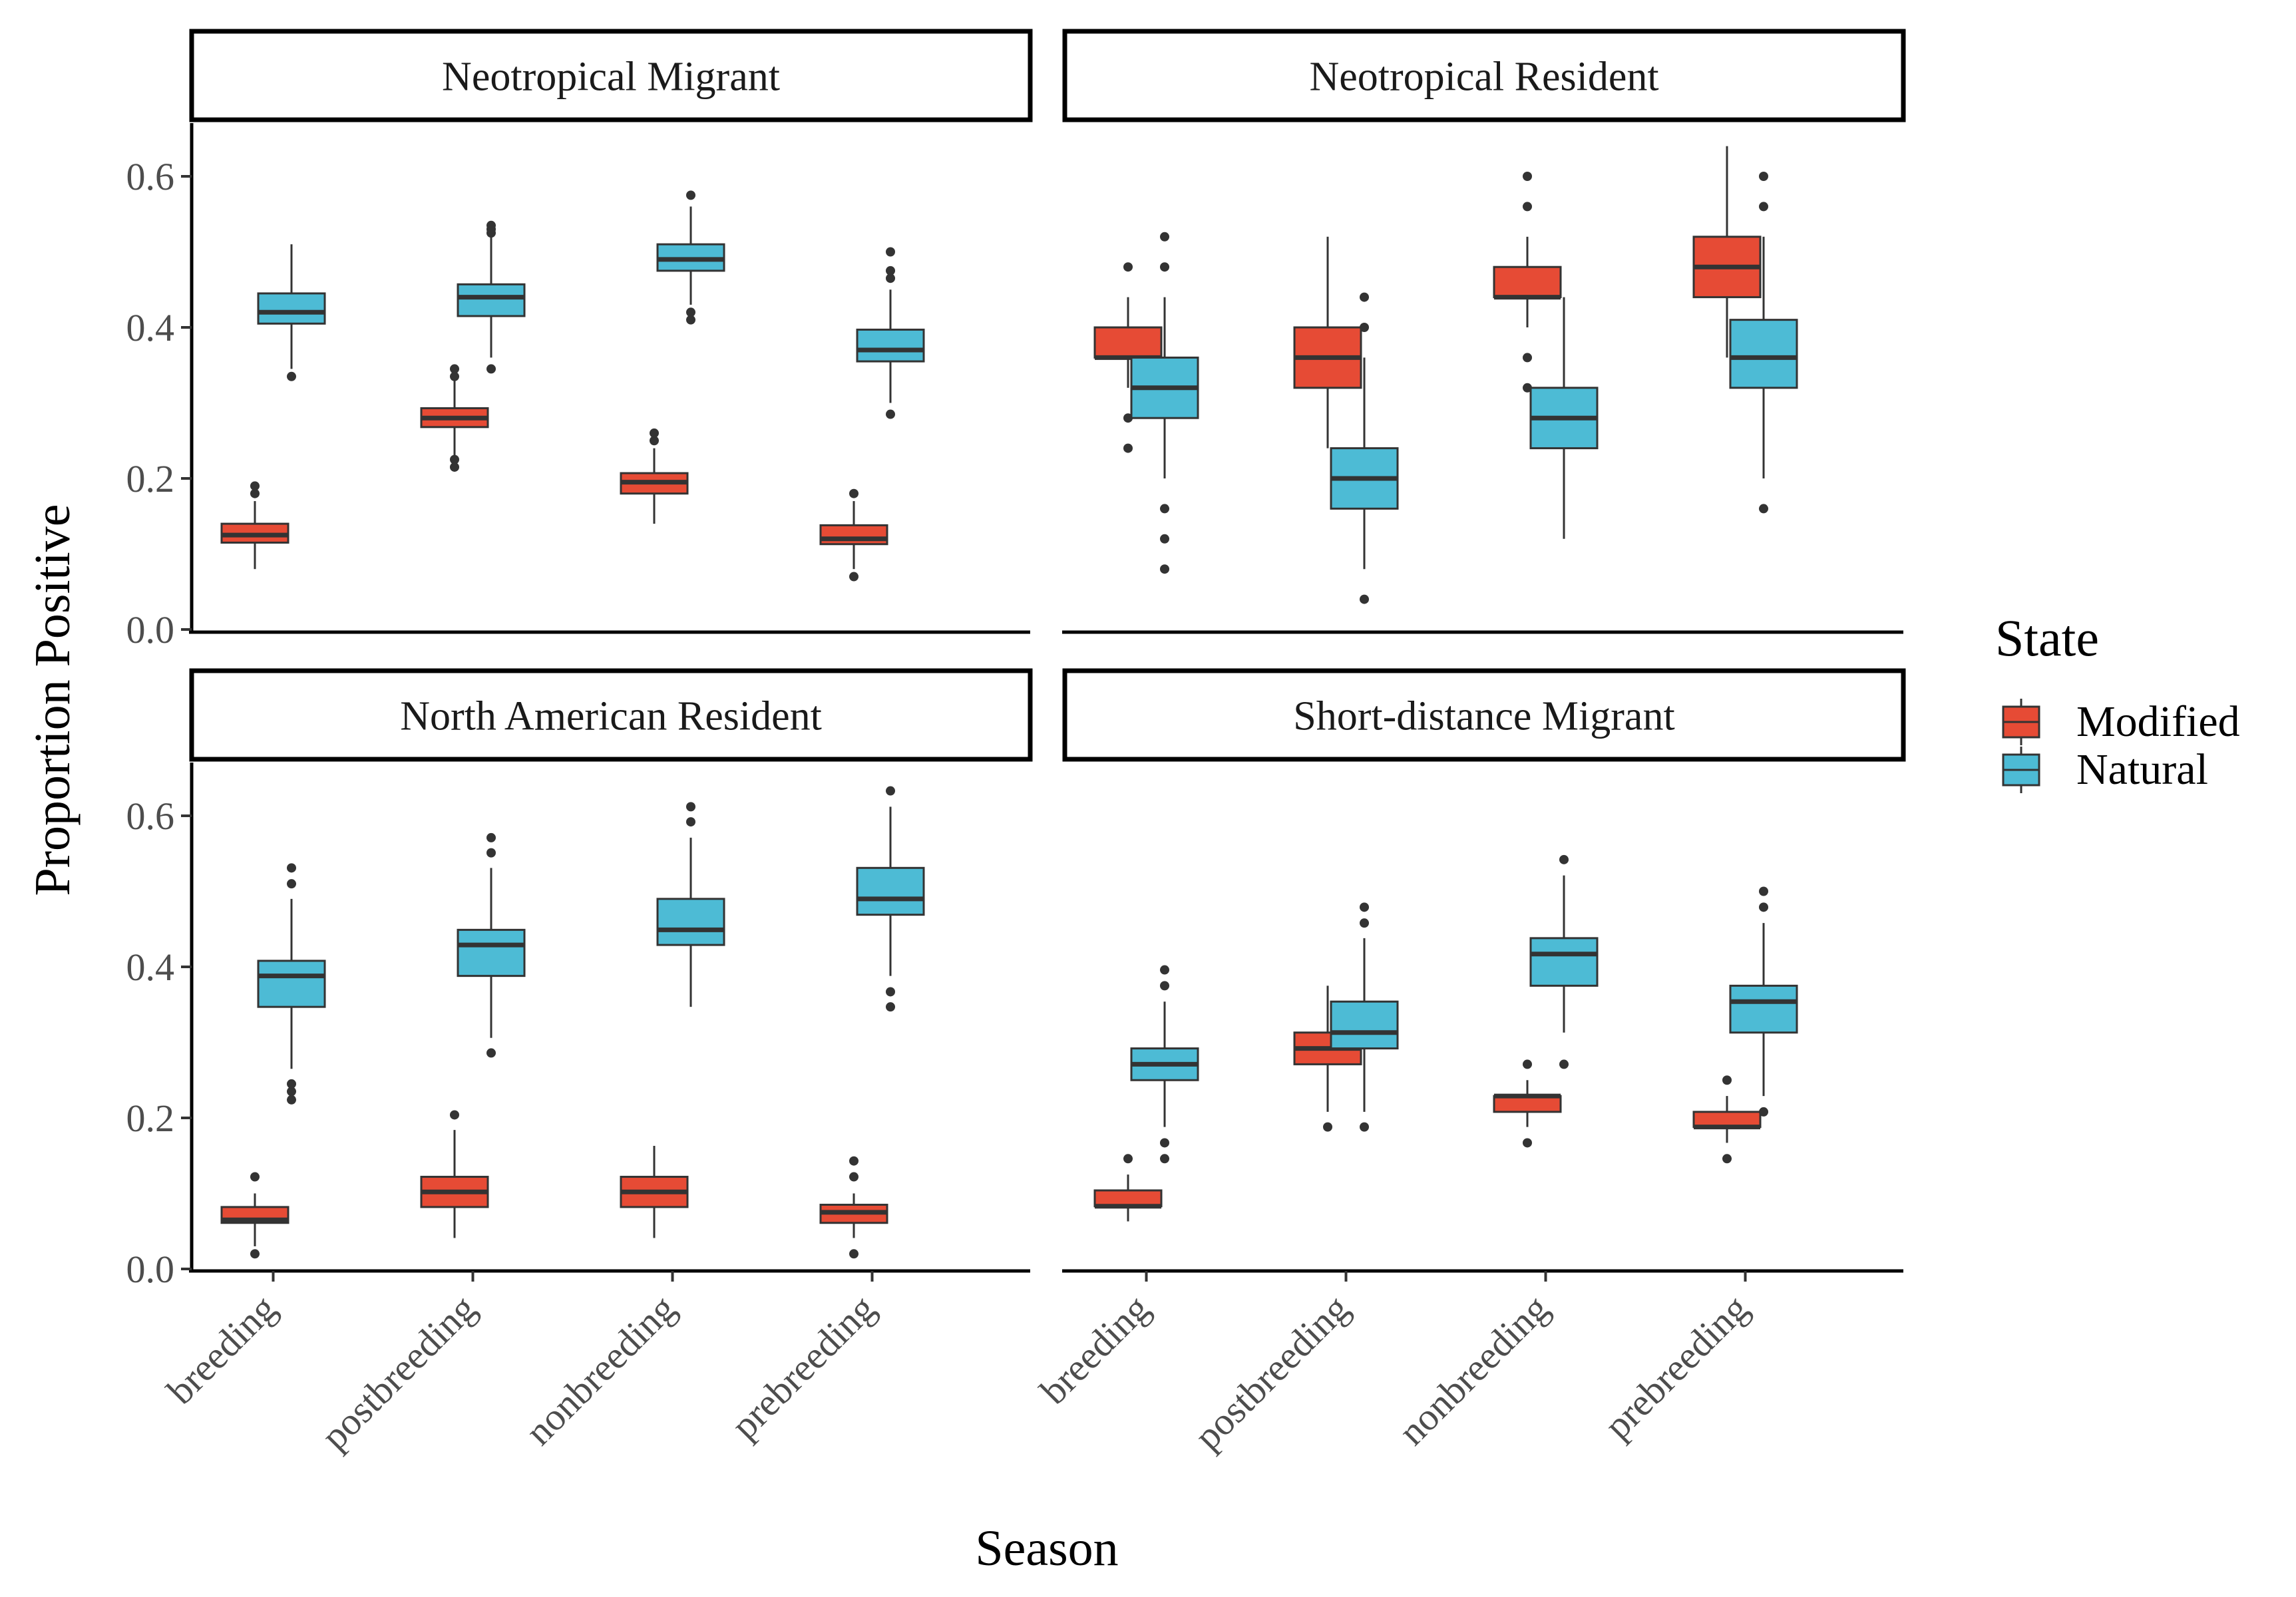  I want to click on panel-2: Neotropical Resident, so click(1484, 316).